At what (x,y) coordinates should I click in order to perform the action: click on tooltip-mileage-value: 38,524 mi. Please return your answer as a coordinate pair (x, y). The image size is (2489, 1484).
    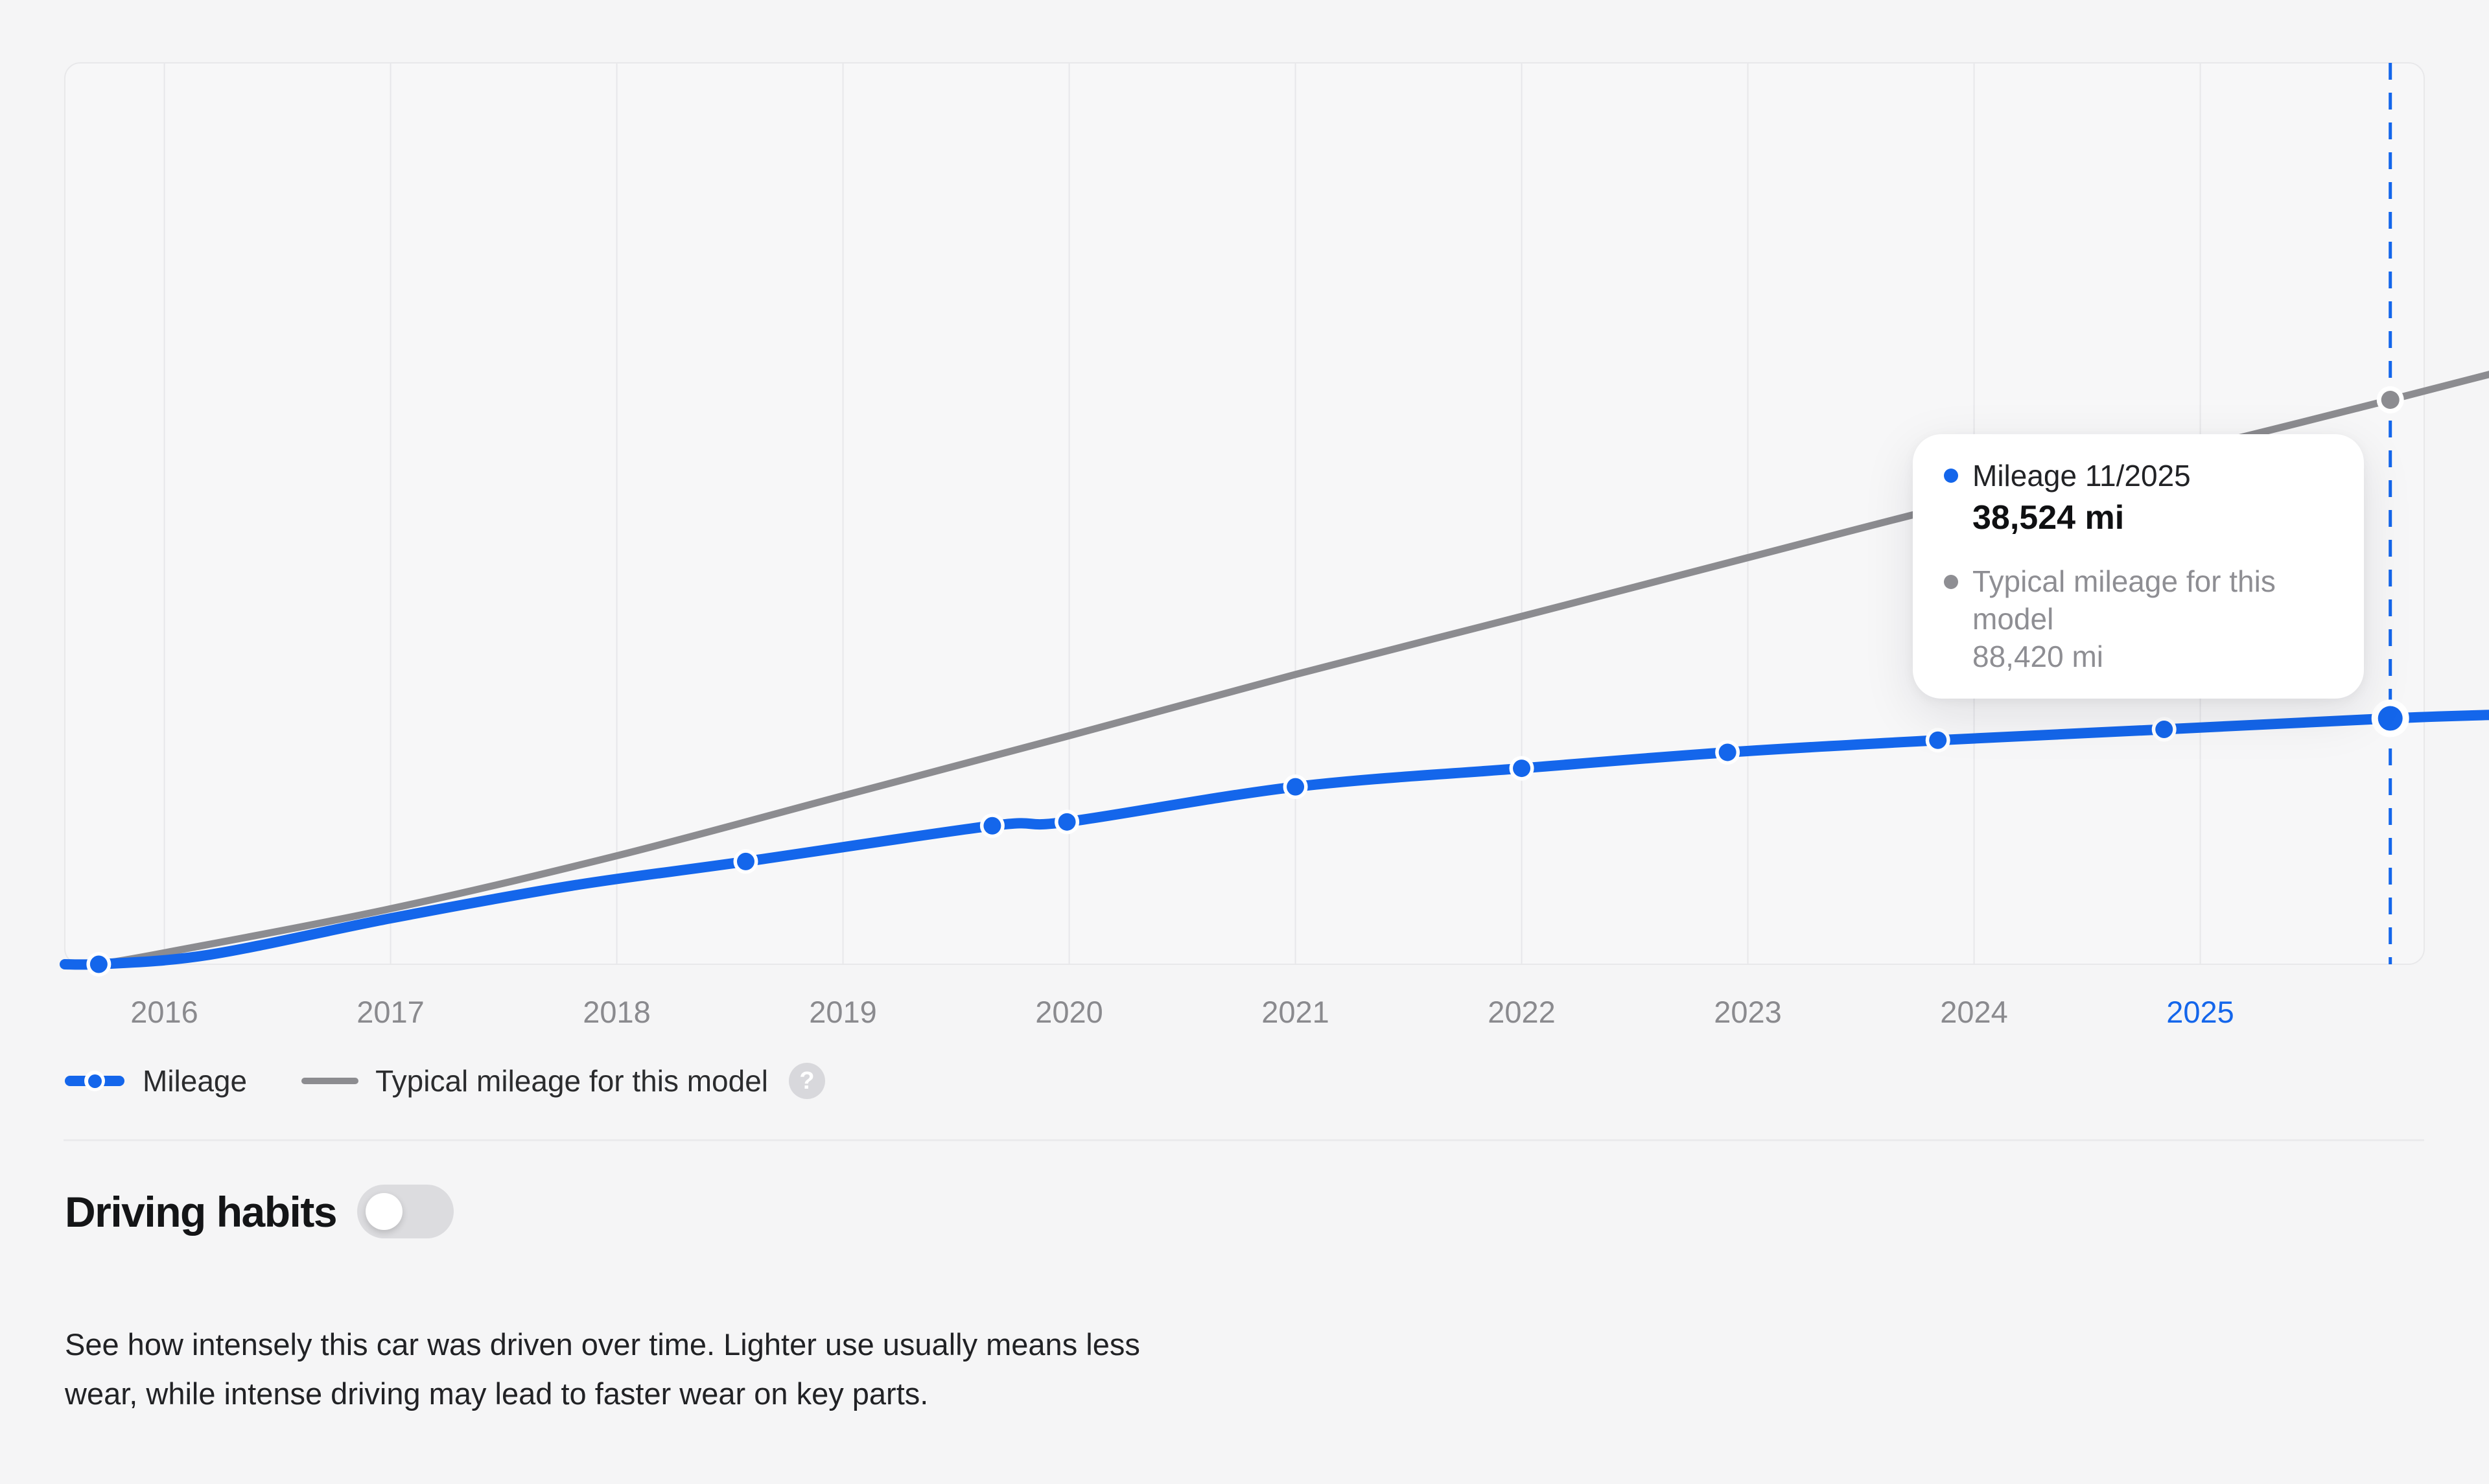
    Looking at the image, I should click on (2048, 518).